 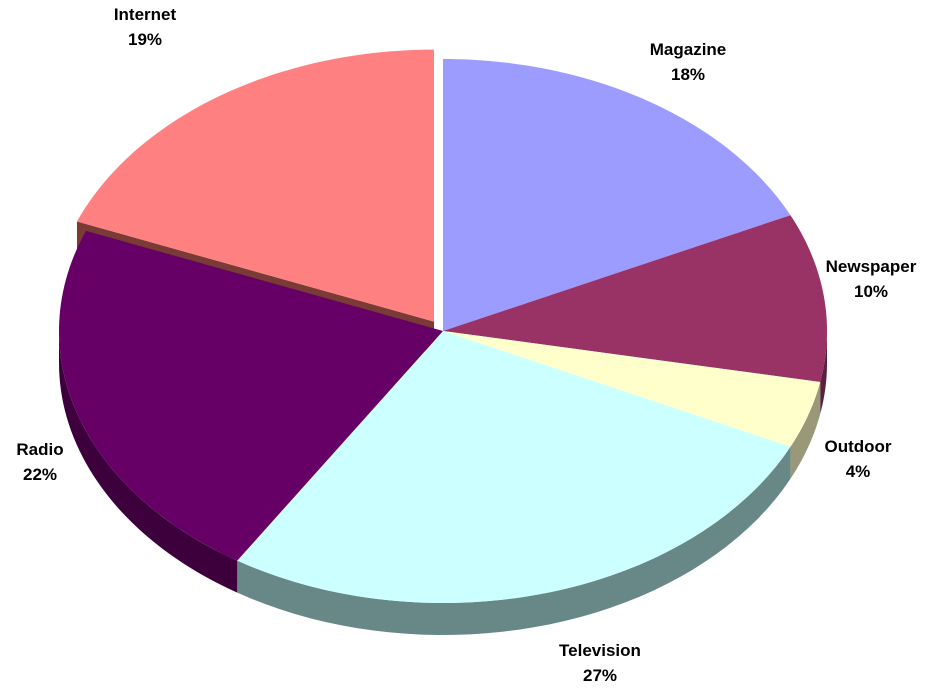 What do you see at coordinates (148, 462) in the screenshot?
I see `slice-side-radio` at bounding box center [148, 462].